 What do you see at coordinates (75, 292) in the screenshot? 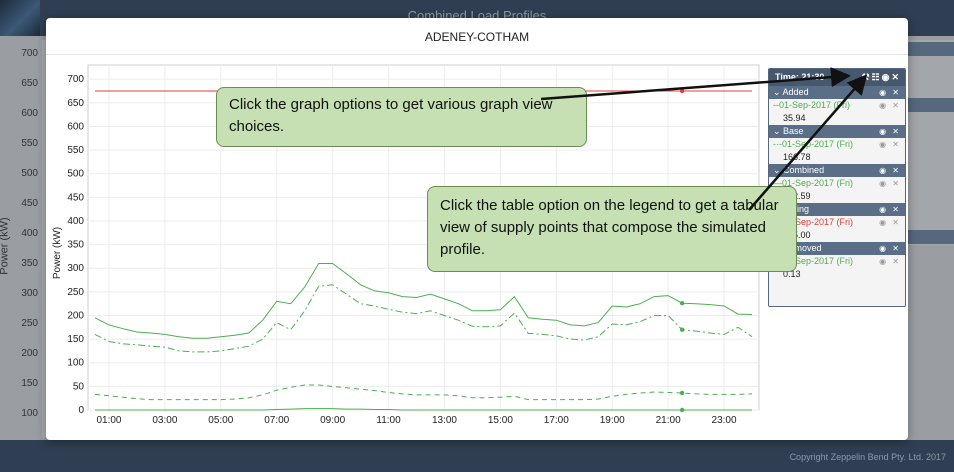
I see `y-tick-label: 250` at bounding box center [75, 292].